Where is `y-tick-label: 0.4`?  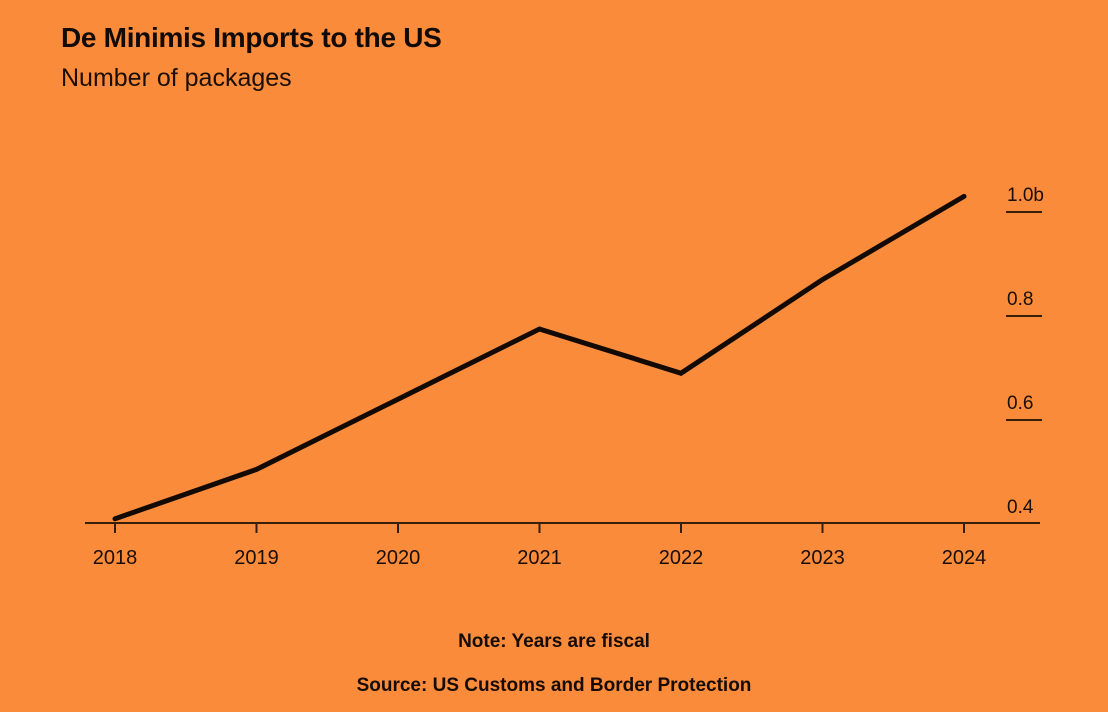 y-tick-label: 0.4 is located at coordinates (1020, 507).